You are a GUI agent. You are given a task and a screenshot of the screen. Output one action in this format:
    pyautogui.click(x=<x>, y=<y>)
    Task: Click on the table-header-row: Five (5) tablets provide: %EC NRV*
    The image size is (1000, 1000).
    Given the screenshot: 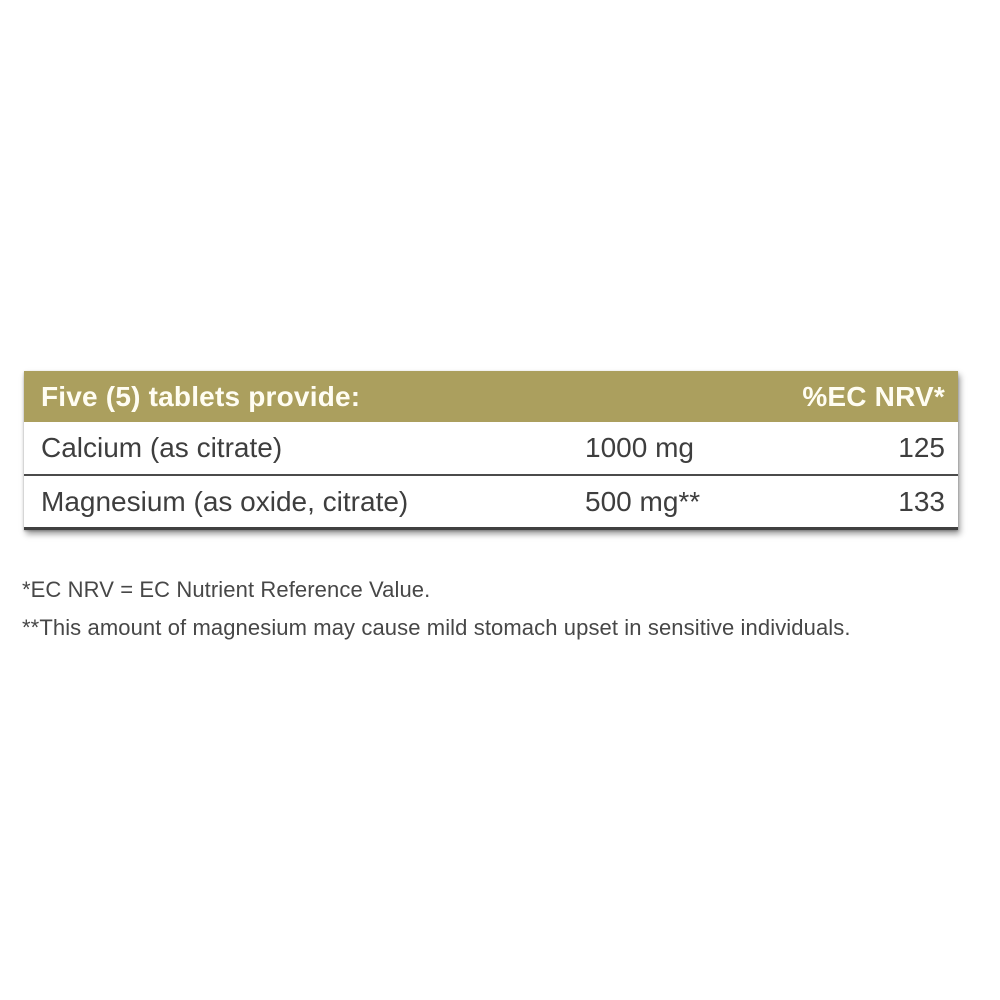 What is the action you would take?
    pyautogui.click(x=491, y=396)
    